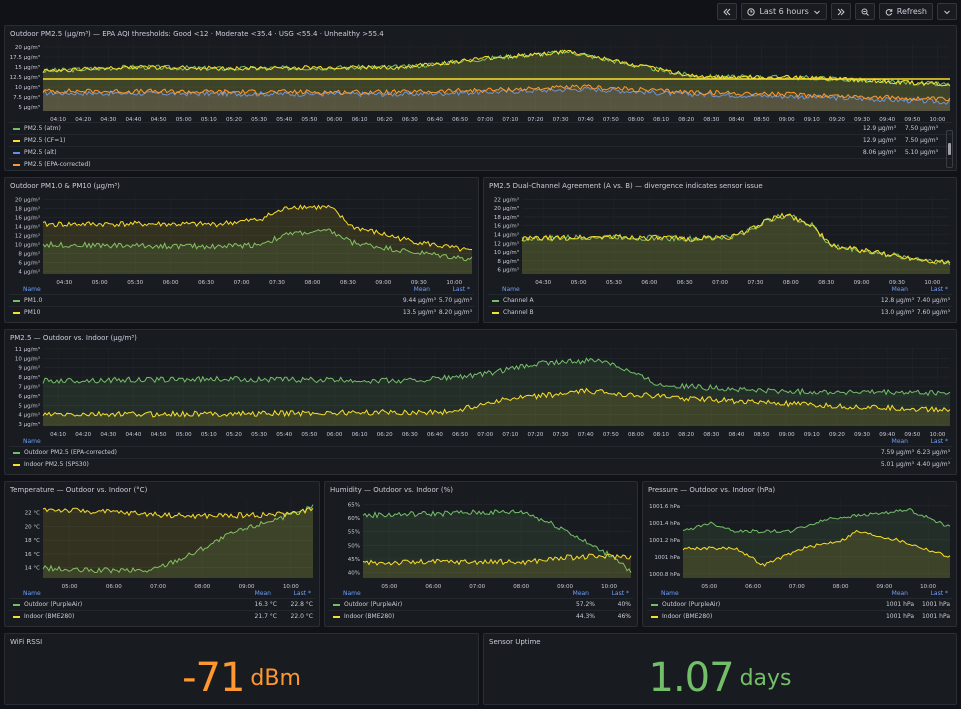  Describe the element at coordinates (911, 11) in the screenshot. I see `refresh-label: Refresh` at that location.